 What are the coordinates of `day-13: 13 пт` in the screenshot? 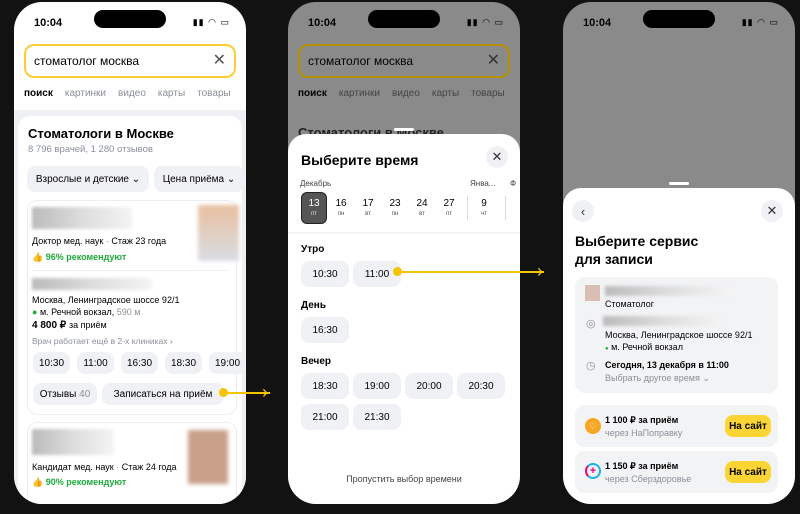 It's located at (314, 207).